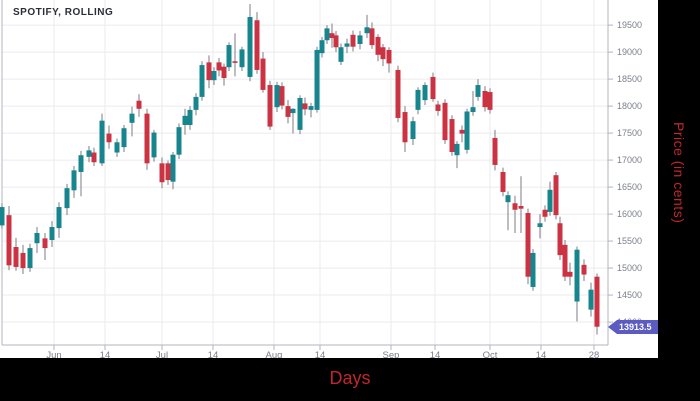 The width and height of the screenshot is (700, 401). I want to click on x-axis-title: Days, so click(350, 377).